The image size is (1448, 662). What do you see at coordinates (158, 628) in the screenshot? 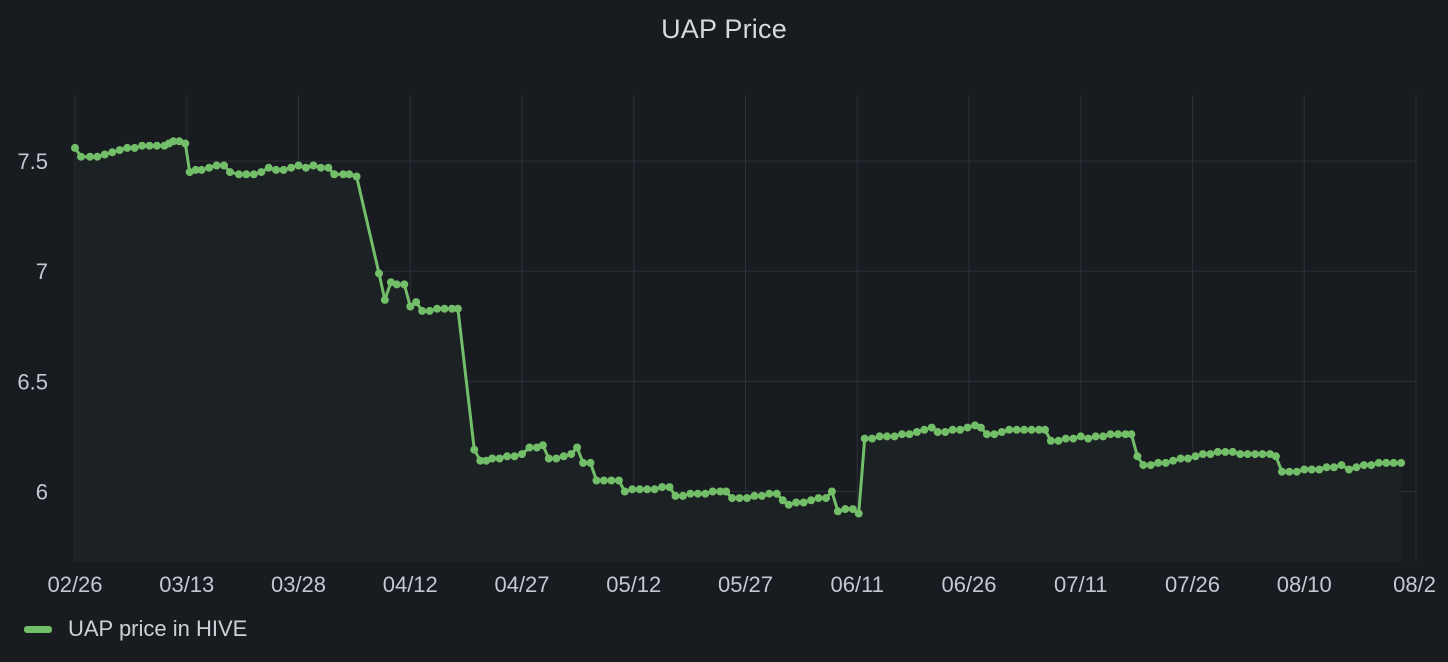
I see `legend-label: UAP price in HIVE` at bounding box center [158, 628].